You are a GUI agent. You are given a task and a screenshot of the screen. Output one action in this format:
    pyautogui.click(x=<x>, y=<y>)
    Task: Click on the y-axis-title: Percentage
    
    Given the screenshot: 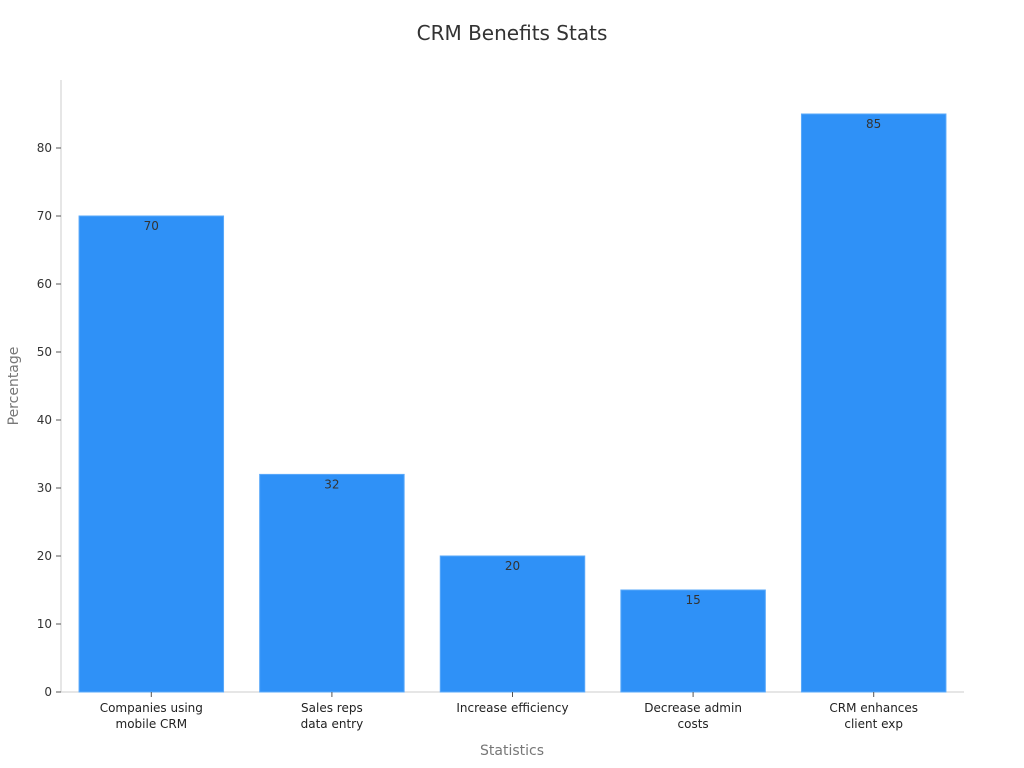 What is the action you would take?
    pyautogui.click(x=14, y=386)
    